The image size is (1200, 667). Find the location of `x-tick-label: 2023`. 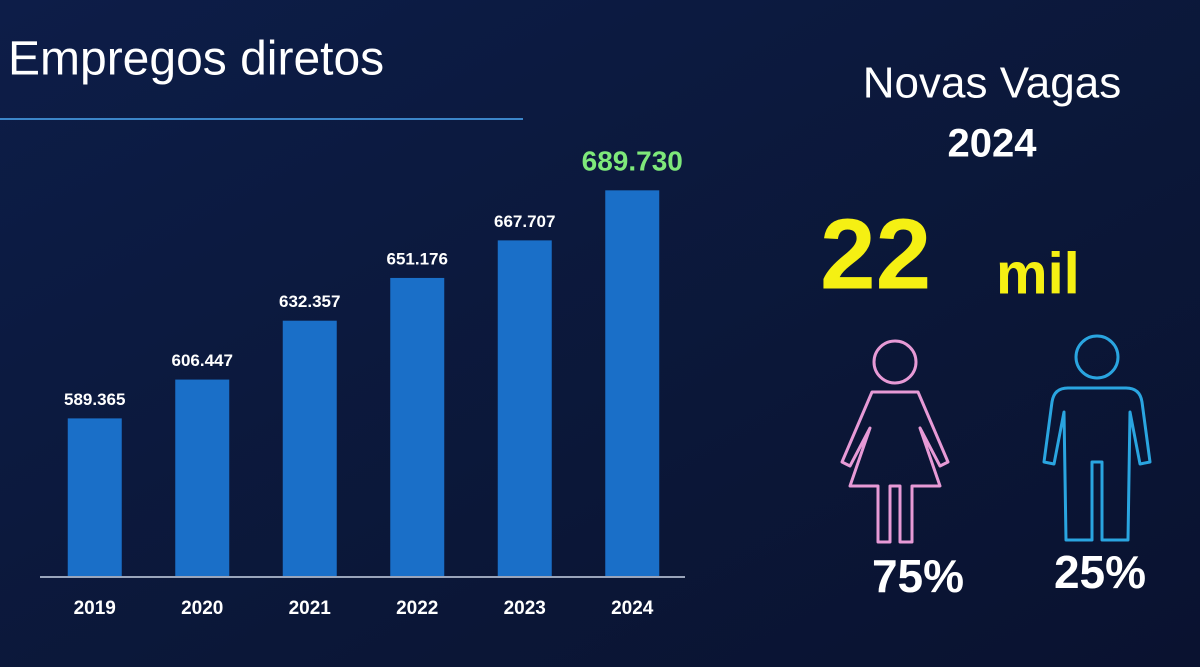

x-tick-label: 2023 is located at coordinates (525, 608).